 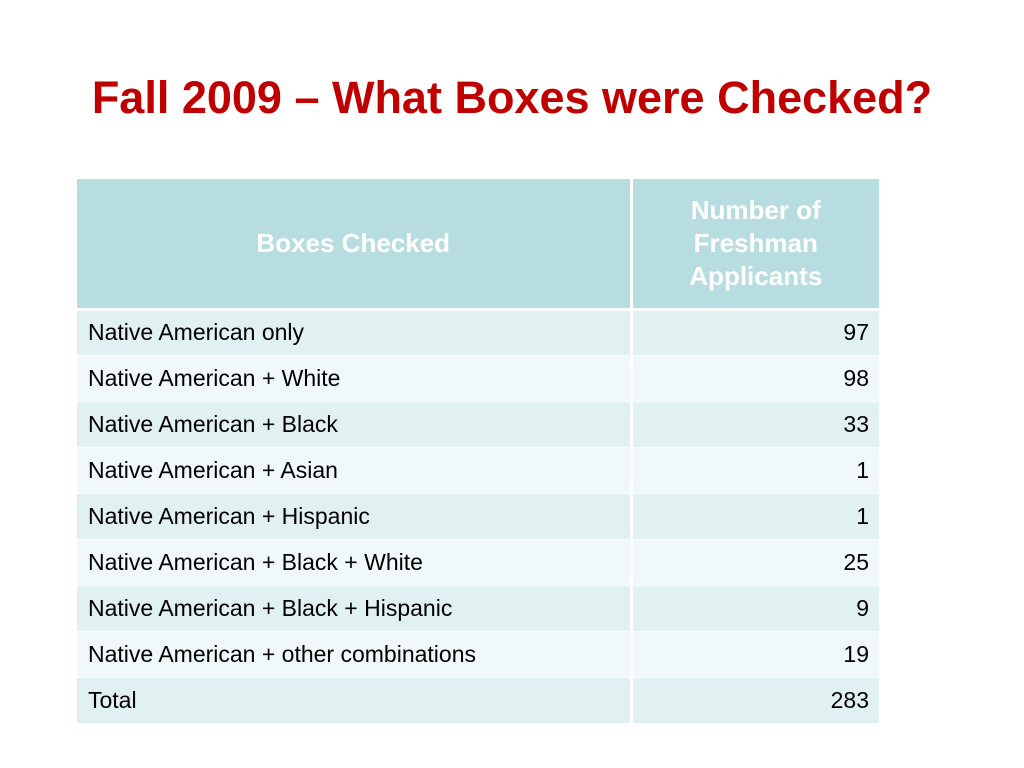 I want to click on table-row: Native American + Hispanic 1, so click(x=478, y=516).